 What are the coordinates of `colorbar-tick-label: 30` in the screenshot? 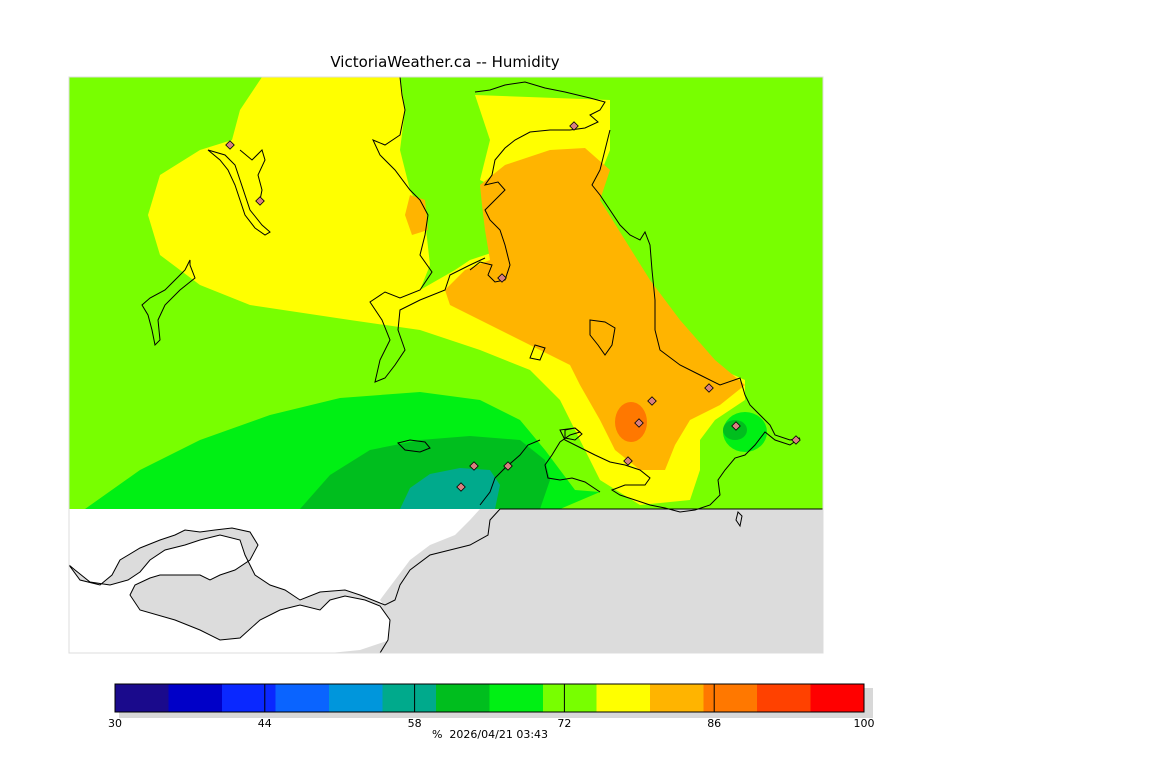 It's located at (115, 723).